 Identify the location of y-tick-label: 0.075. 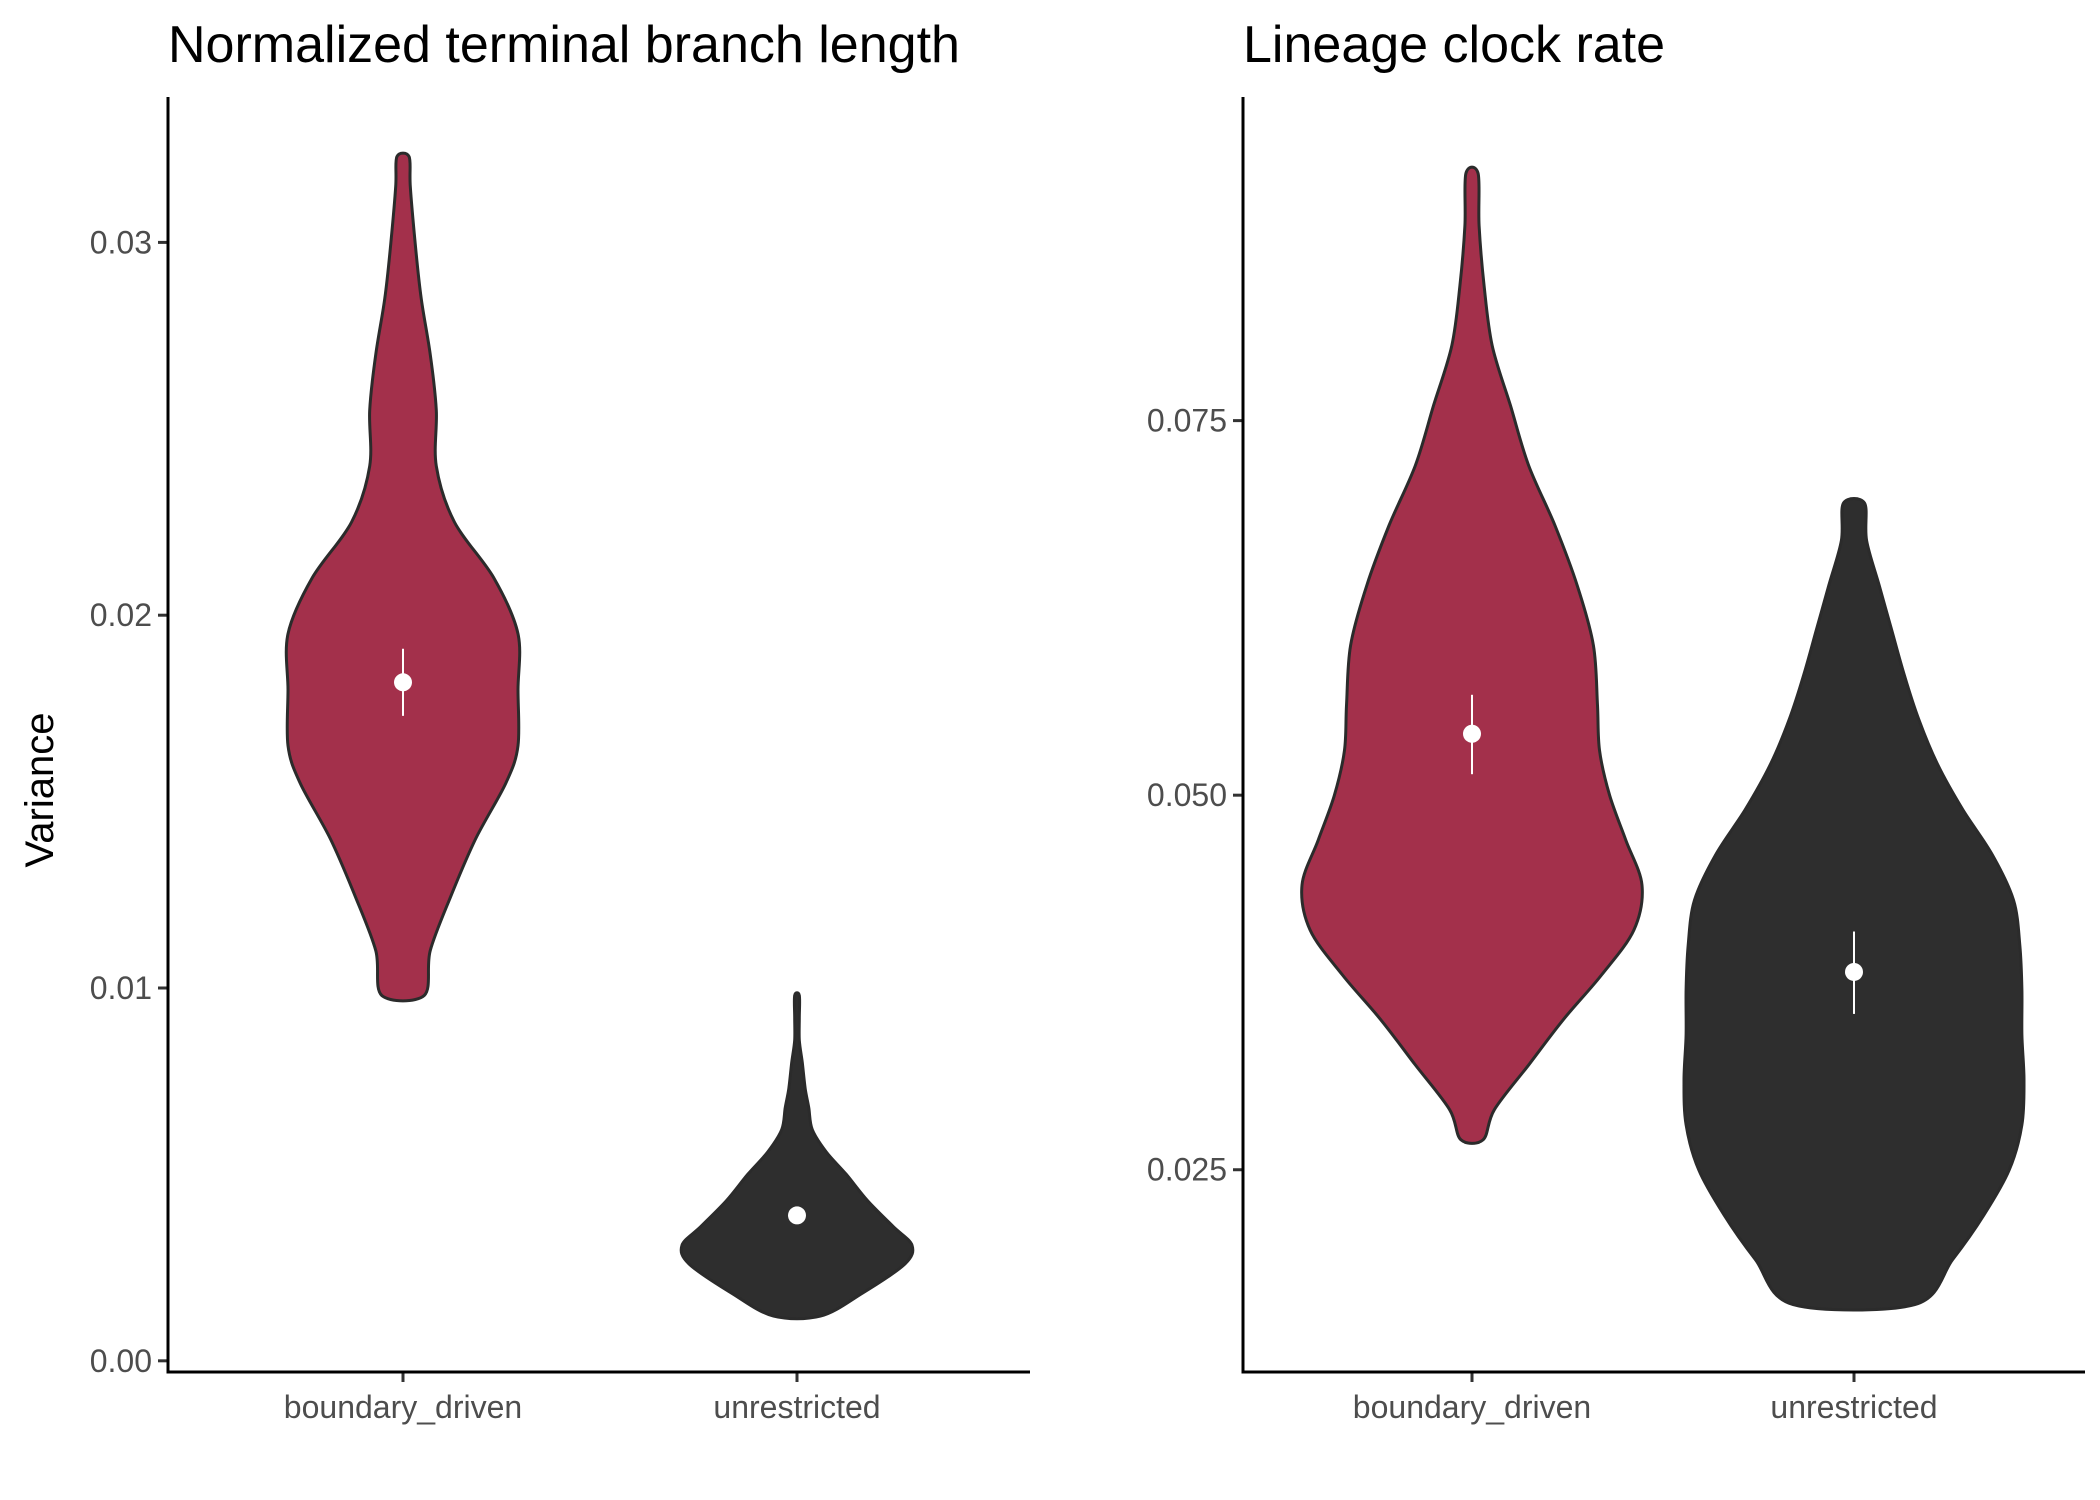
(1187, 421).